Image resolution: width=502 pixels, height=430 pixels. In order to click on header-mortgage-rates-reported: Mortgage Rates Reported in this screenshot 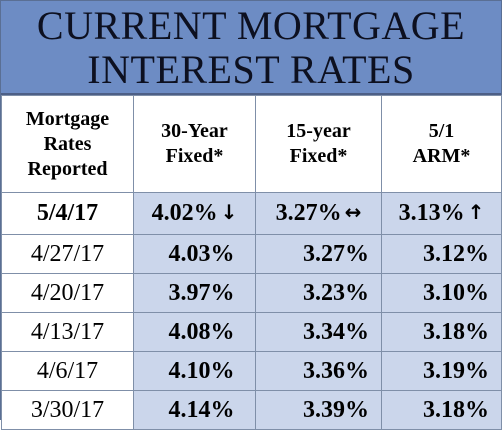, I will do `click(67, 144)`.